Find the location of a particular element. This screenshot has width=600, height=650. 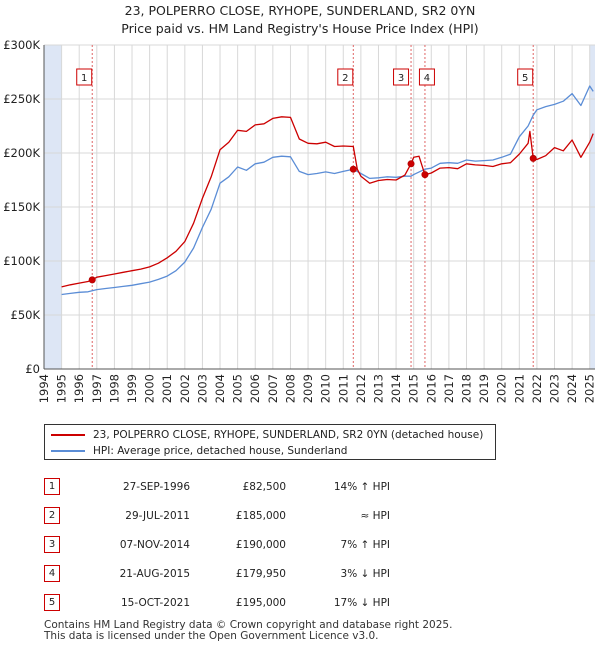

x-tick-label: 1995 is located at coordinates (62, 388).